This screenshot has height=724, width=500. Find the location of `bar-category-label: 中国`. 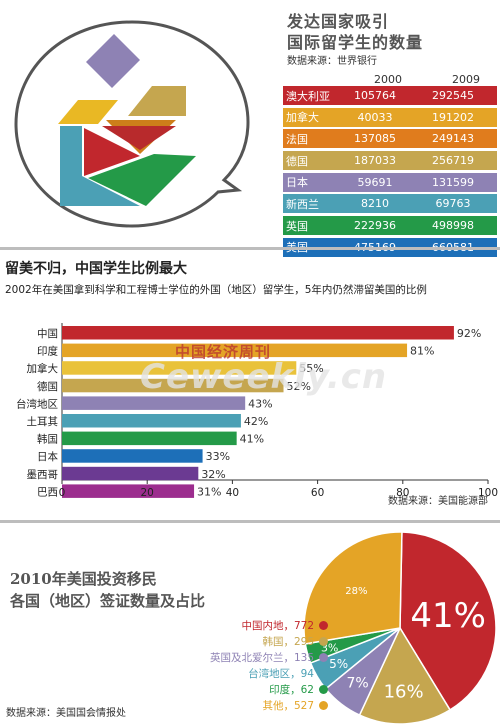

bar-category-label: 中国 is located at coordinates (47, 333).